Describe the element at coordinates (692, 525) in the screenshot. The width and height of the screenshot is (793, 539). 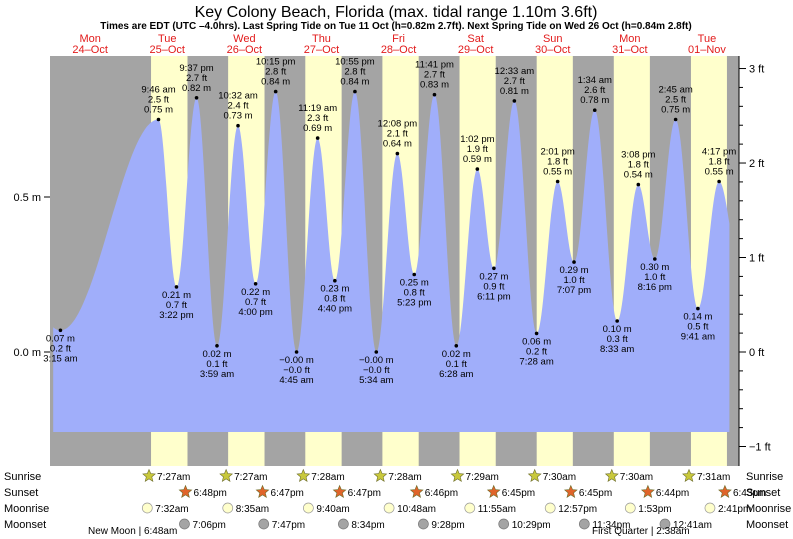
I see `moonset-time: 12:41am` at that location.